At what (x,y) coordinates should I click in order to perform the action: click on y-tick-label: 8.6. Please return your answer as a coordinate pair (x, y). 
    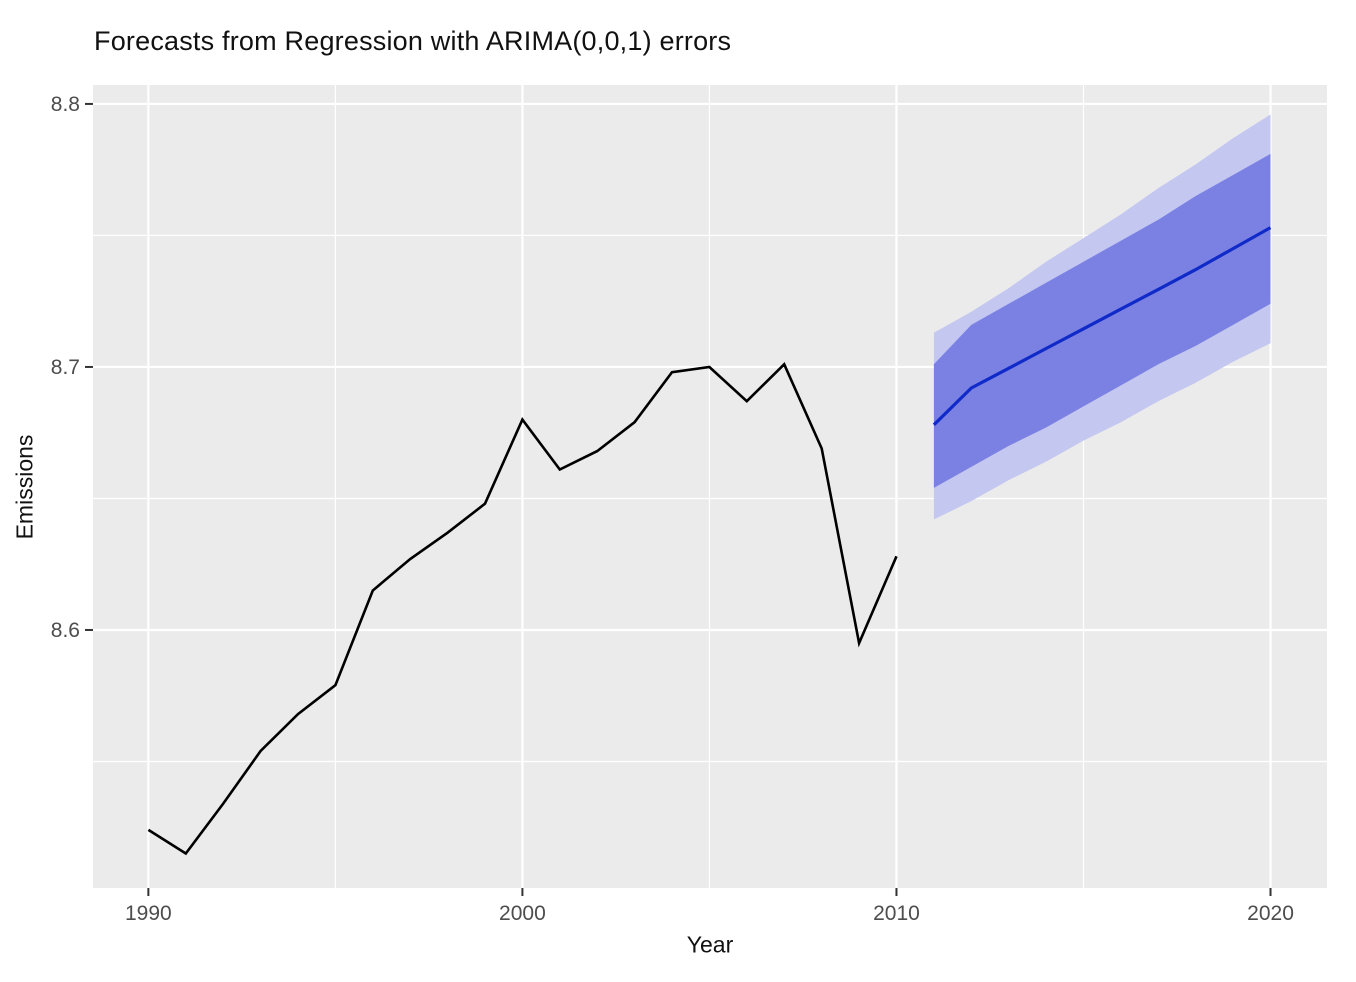
    Looking at the image, I should click on (65, 630).